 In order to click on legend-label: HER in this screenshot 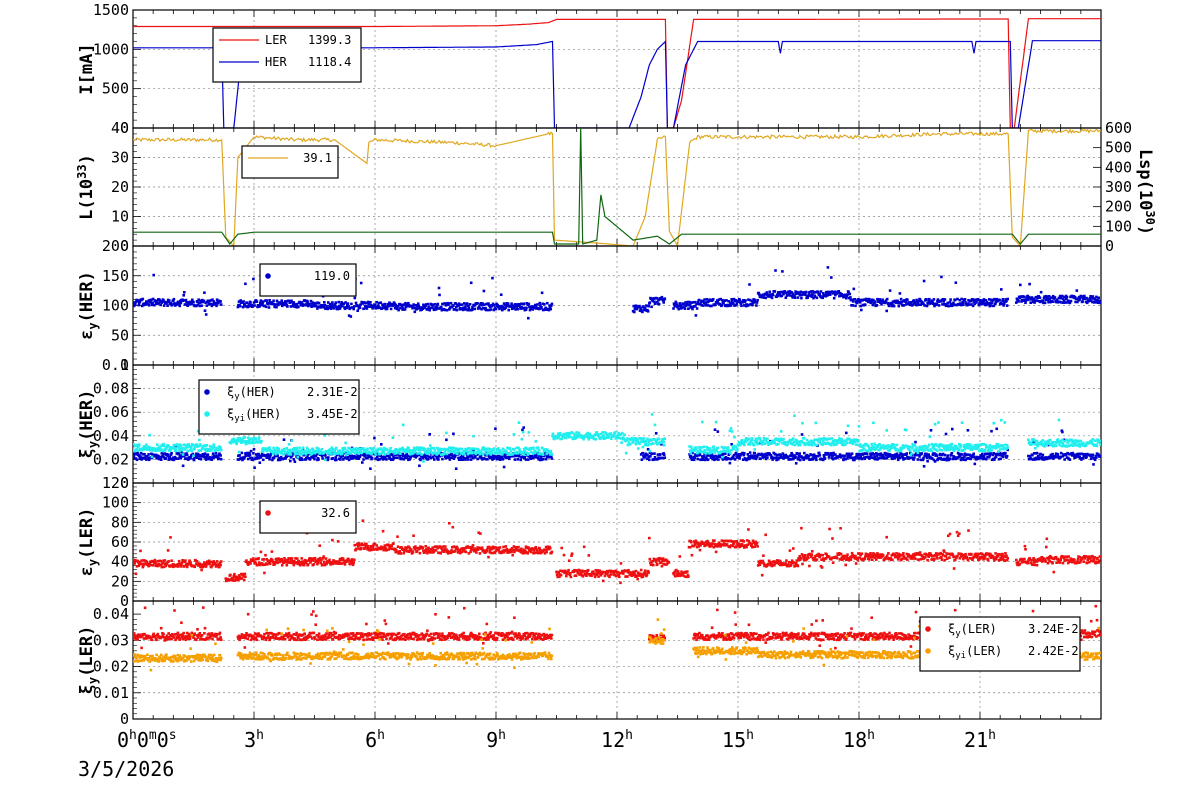, I will do `click(276, 62)`.